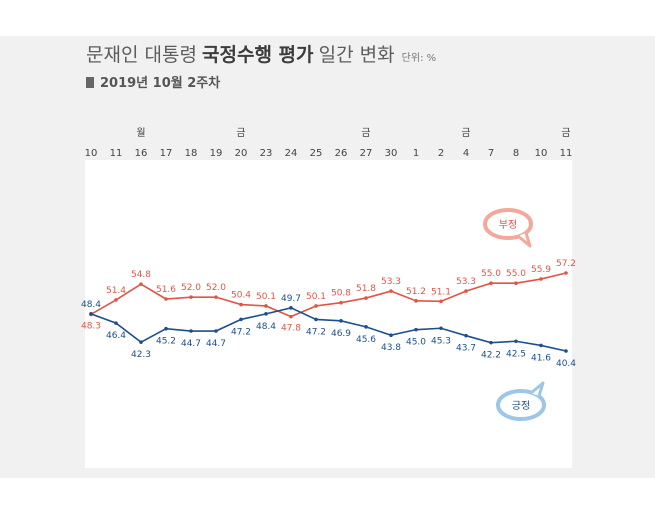 This screenshot has width=655, height=510. What do you see at coordinates (516, 153) in the screenshot?
I see `x-tick-label: 8` at bounding box center [516, 153].